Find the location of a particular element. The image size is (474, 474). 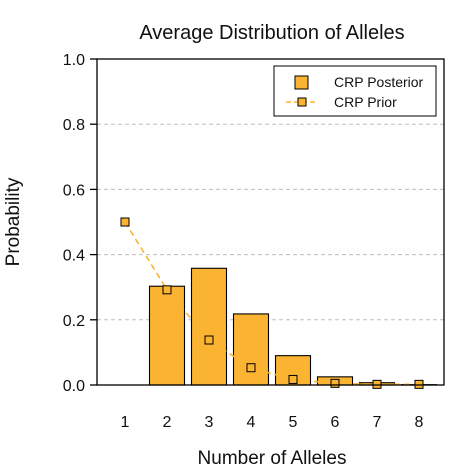

legend-box is located at coordinates (355, 91).